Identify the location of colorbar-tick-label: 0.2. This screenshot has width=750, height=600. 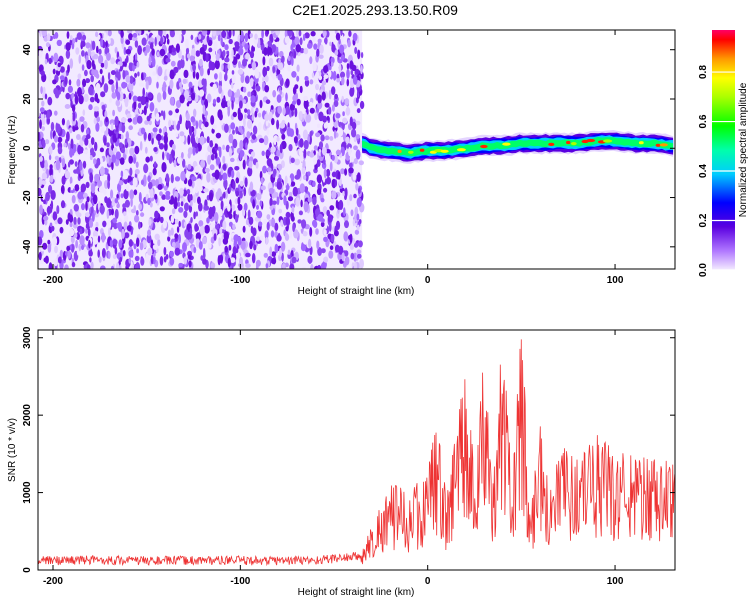
(703, 220).